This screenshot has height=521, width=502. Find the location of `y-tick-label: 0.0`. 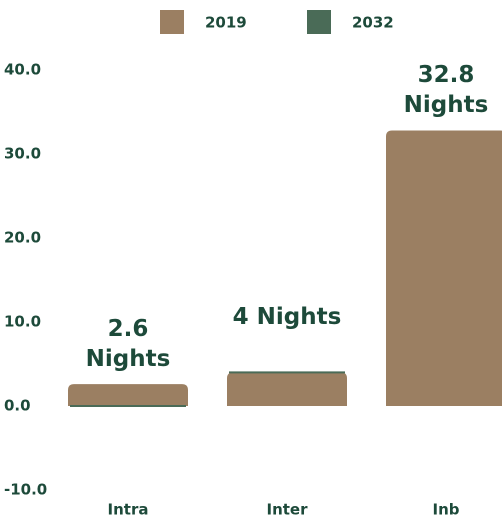

y-tick-label: 0.0 is located at coordinates (17, 406).